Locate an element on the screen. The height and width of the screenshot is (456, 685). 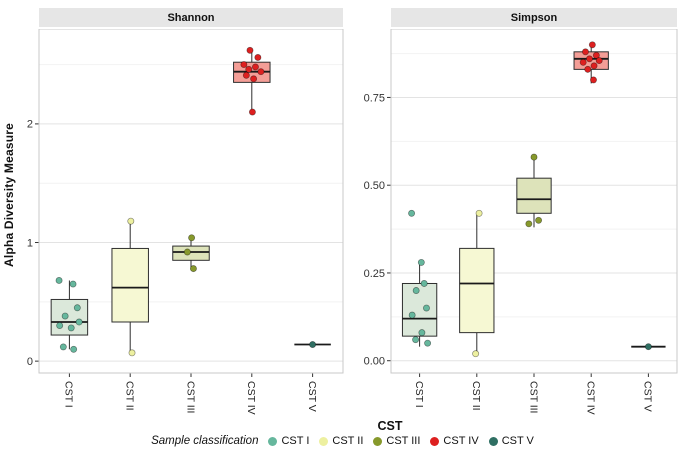
legend-item-label: CST II is located at coordinates (348, 441).